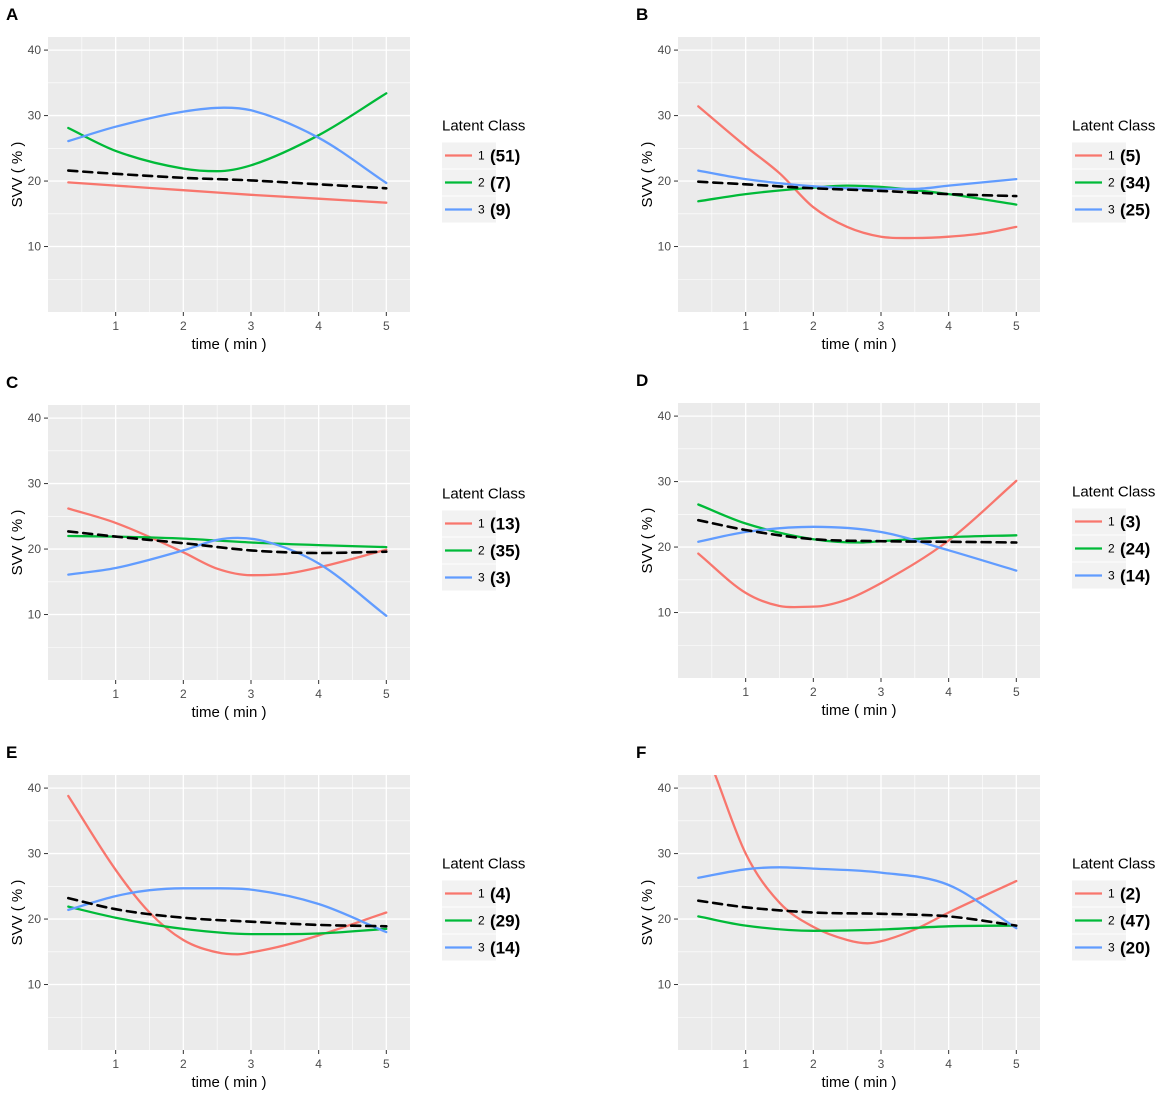 This screenshot has height=1098, width=1170. I want to click on panel-a-legend: Latent Class 1 (51) 2 (7) 3 (9), so click(483, 170).